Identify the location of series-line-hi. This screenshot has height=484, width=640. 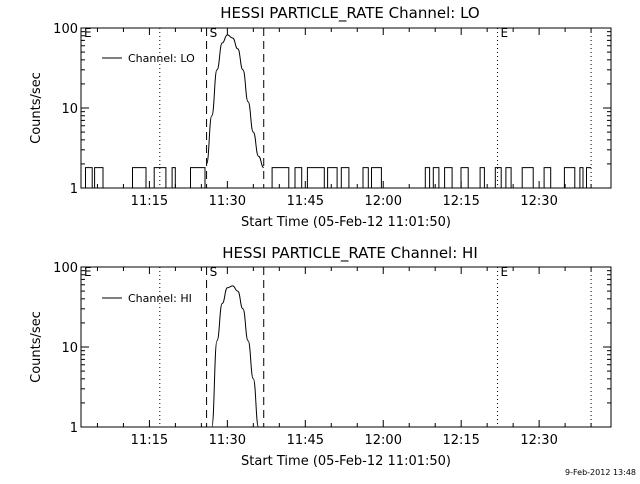
(235, 356).